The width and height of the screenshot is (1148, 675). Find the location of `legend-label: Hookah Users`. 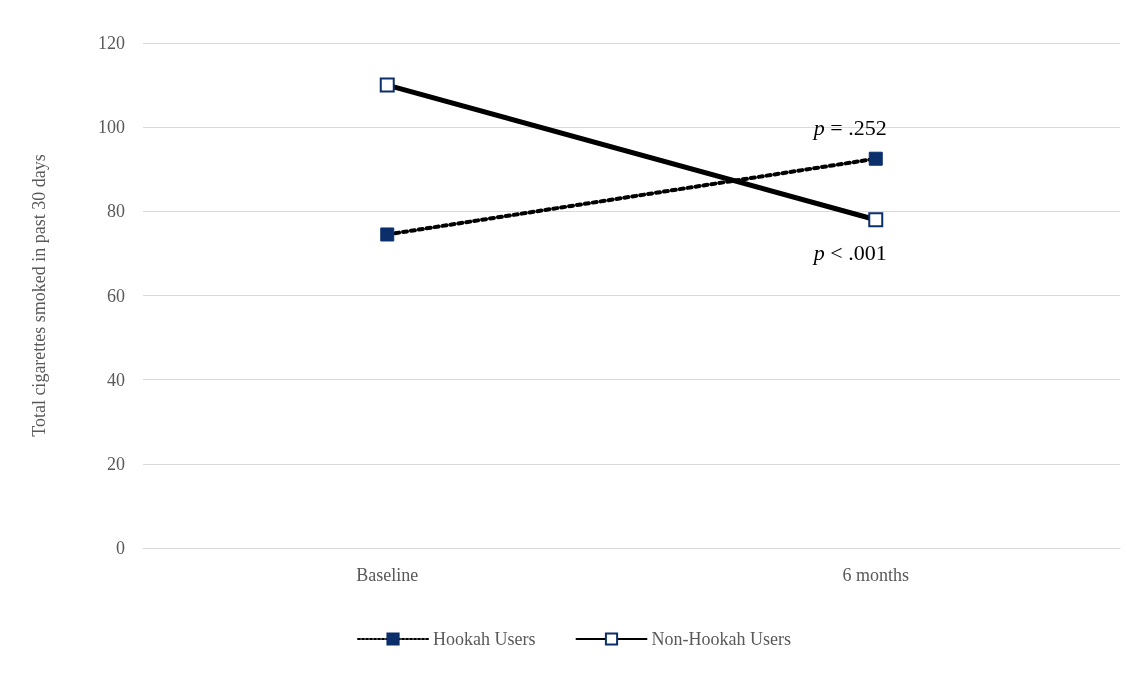

legend-label: Hookah Users is located at coordinates (484, 639).